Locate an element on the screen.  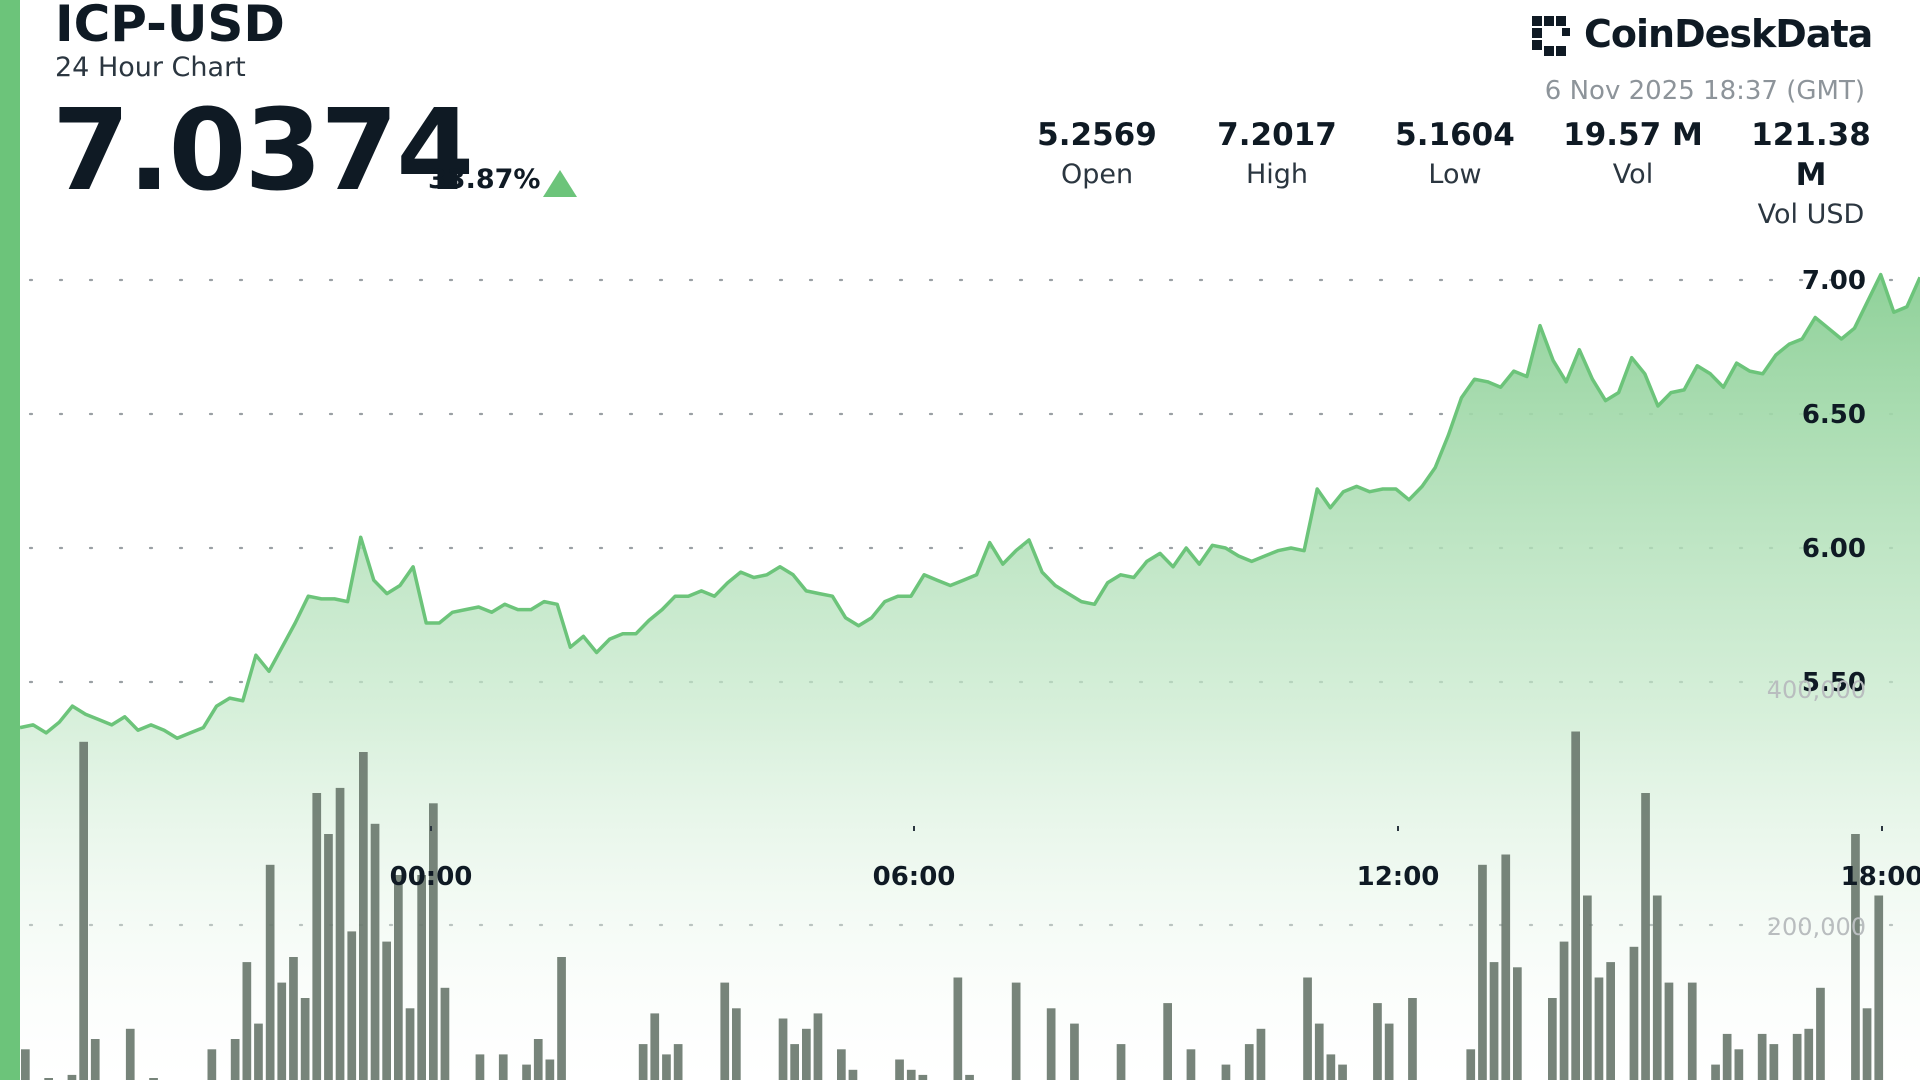
up-arrow-icon is located at coordinates (560, 183).